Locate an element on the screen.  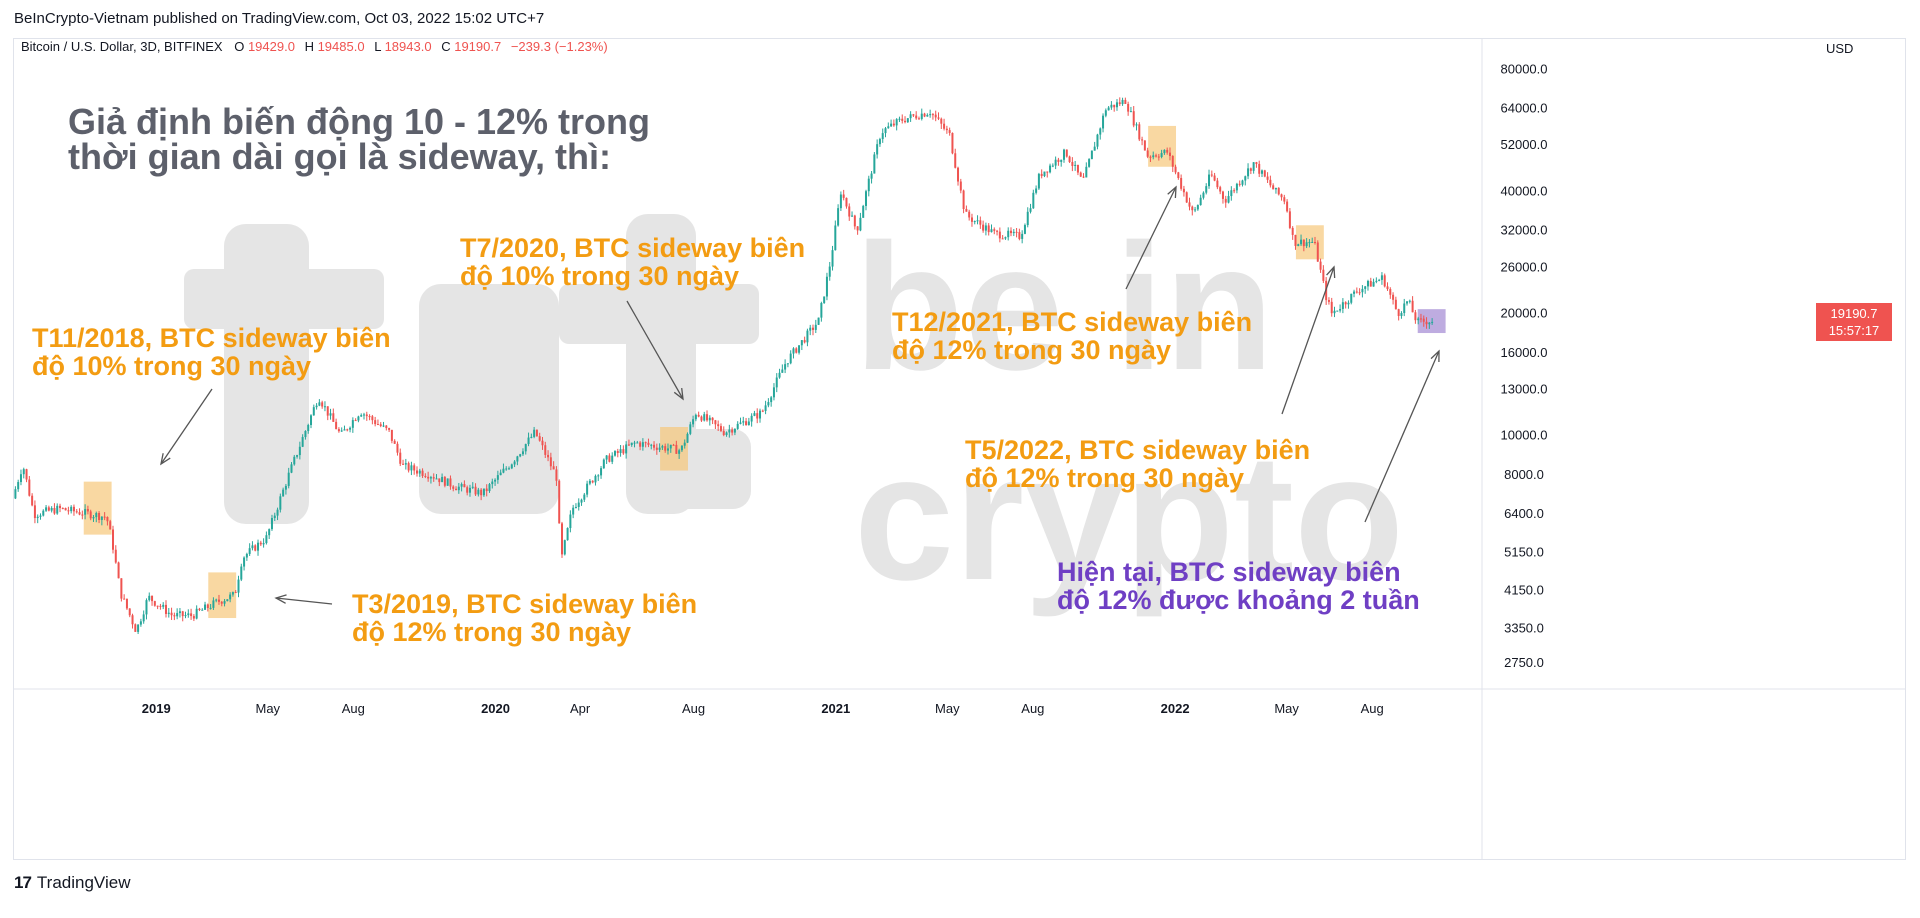
headline-line2: thời gian dài gọi là sideway, thì: is located at coordinates (339, 156).